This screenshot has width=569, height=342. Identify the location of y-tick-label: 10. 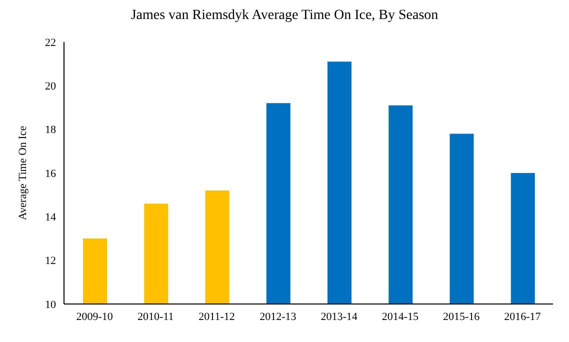
(50, 304).